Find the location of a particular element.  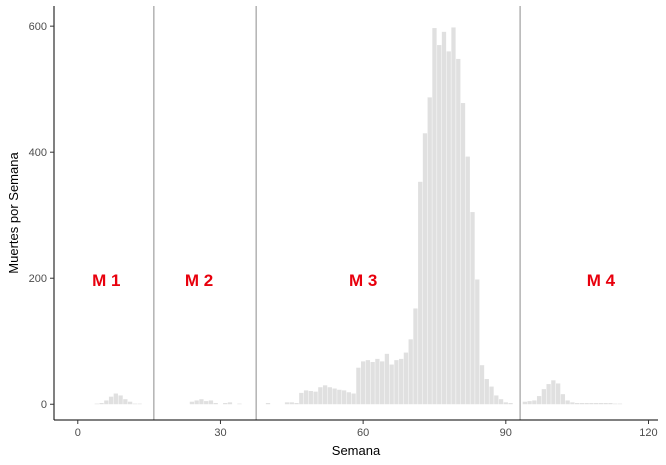

x-tick-label: 30 is located at coordinates (220, 433).